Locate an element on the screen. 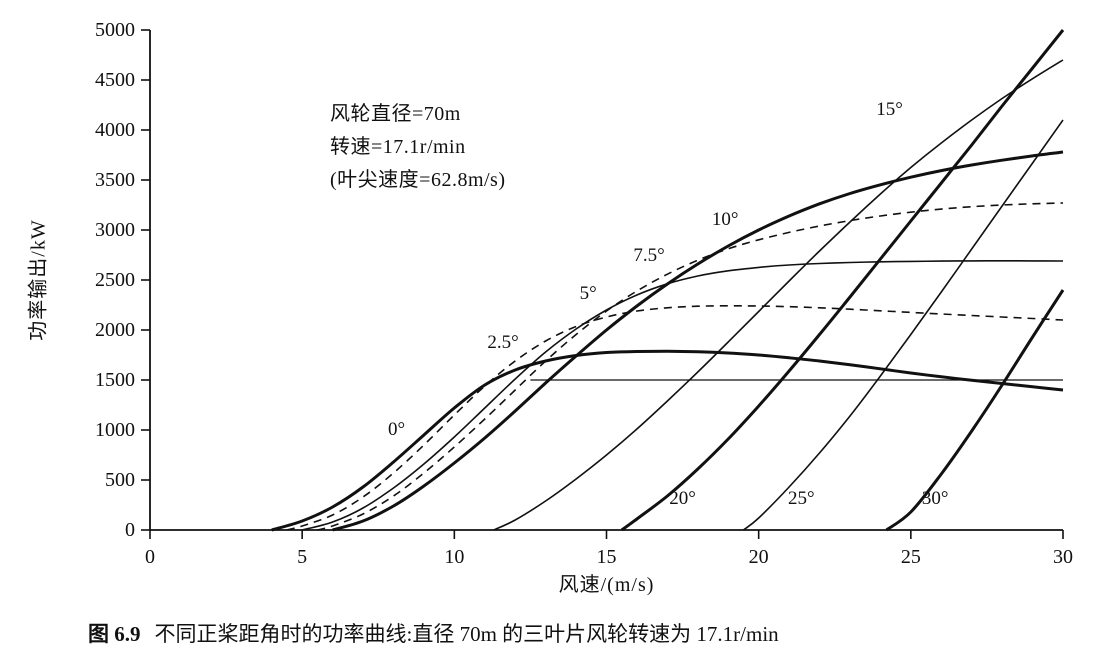  y-tick-label: 2500 is located at coordinates (115, 280).